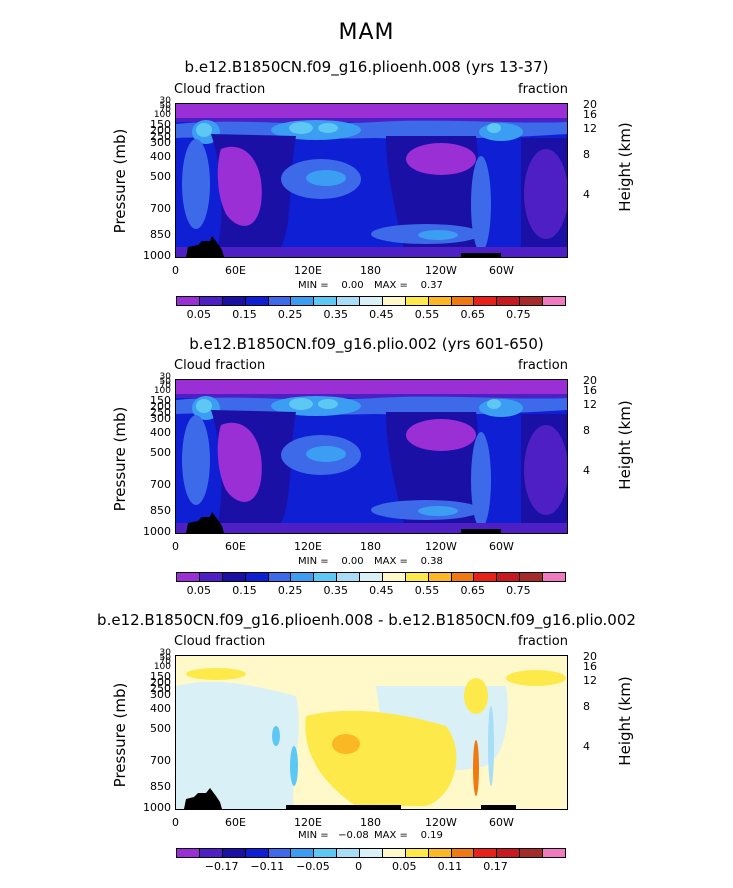 The image size is (733, 888). What do you see at coordinates (221, 866) in the screenshot?
I see `colorbar-label: −0.17` at bounding box center [221, 866].